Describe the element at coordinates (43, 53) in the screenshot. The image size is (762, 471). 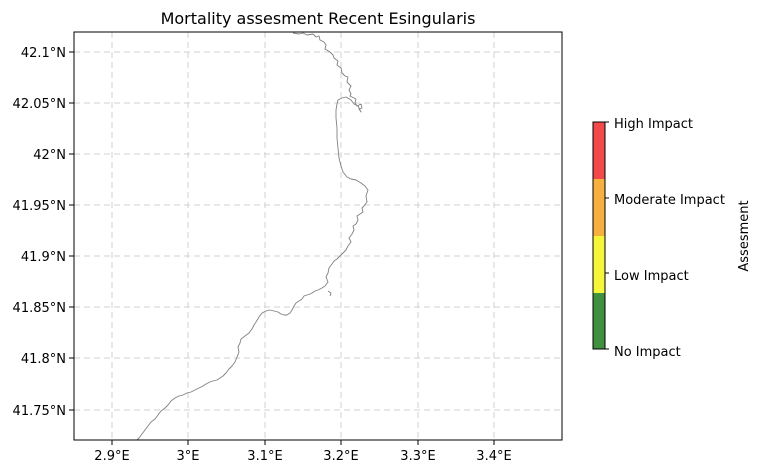
I see `y-tick-label: 42.1°N` at that location.